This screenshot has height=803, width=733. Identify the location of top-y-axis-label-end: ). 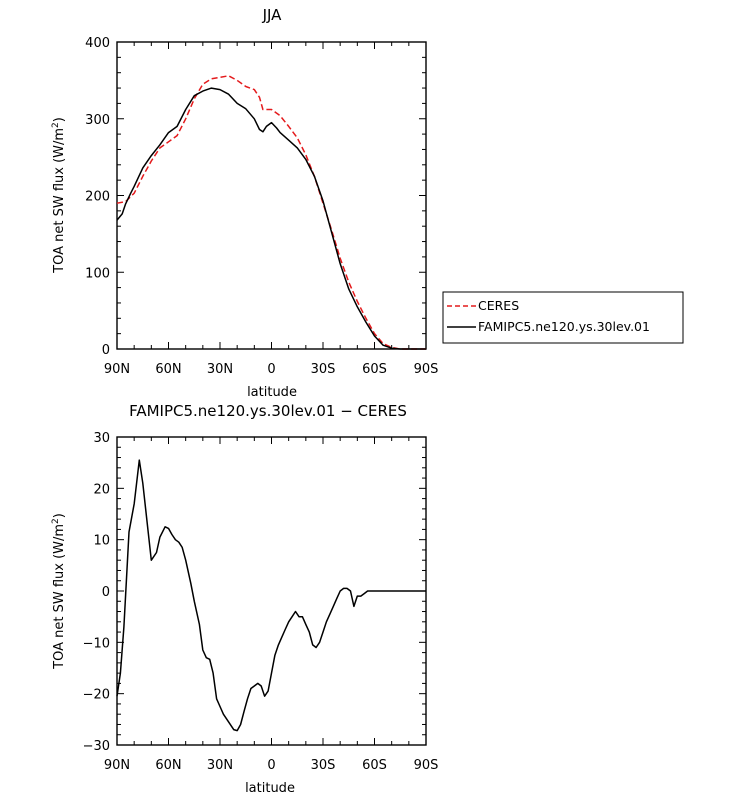
(59, 119).